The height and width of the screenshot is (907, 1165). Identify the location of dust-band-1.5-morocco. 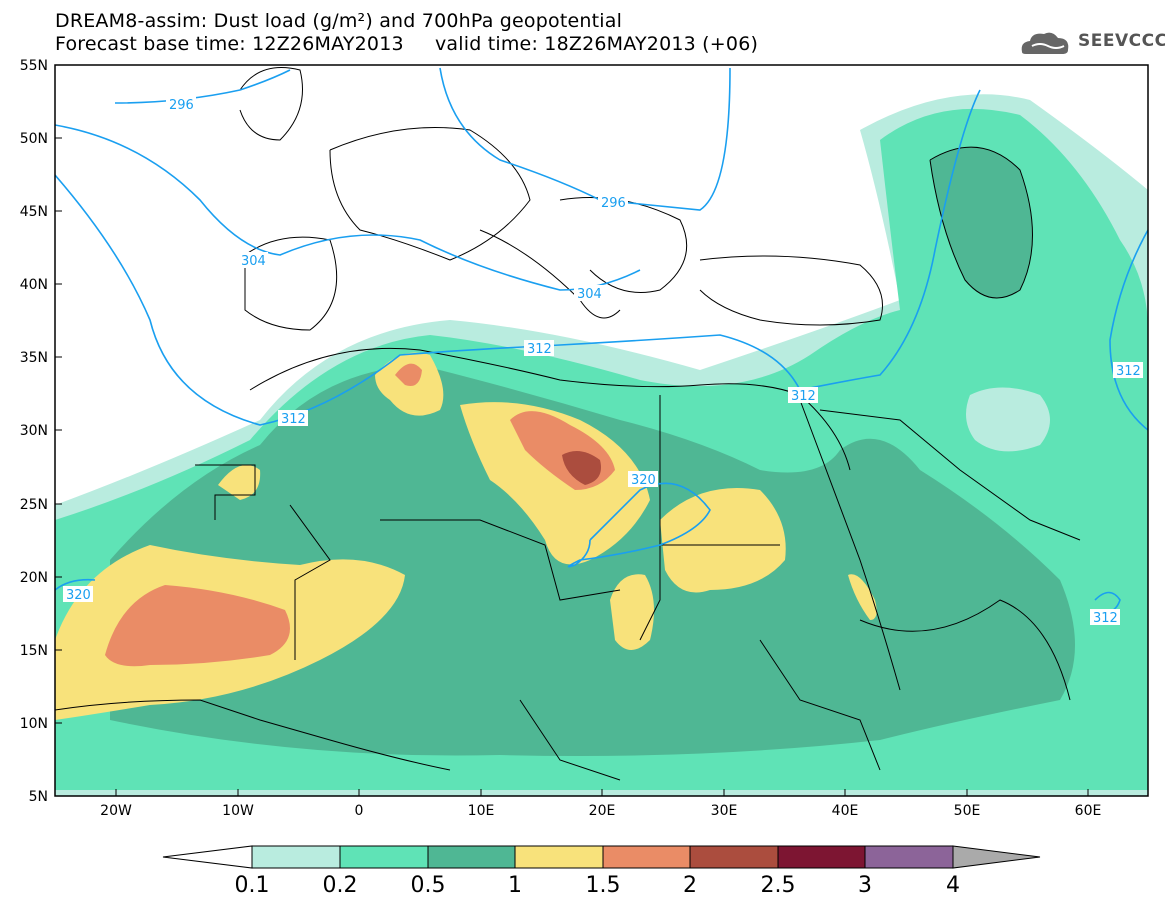
(408, 374).